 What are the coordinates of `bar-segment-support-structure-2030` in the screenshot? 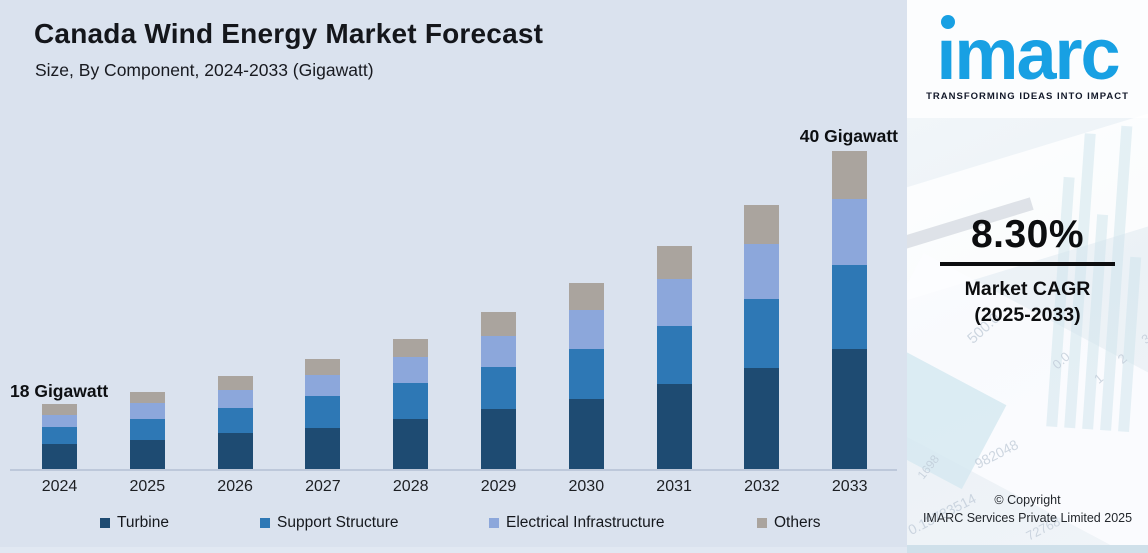 It's located at (586, 374).